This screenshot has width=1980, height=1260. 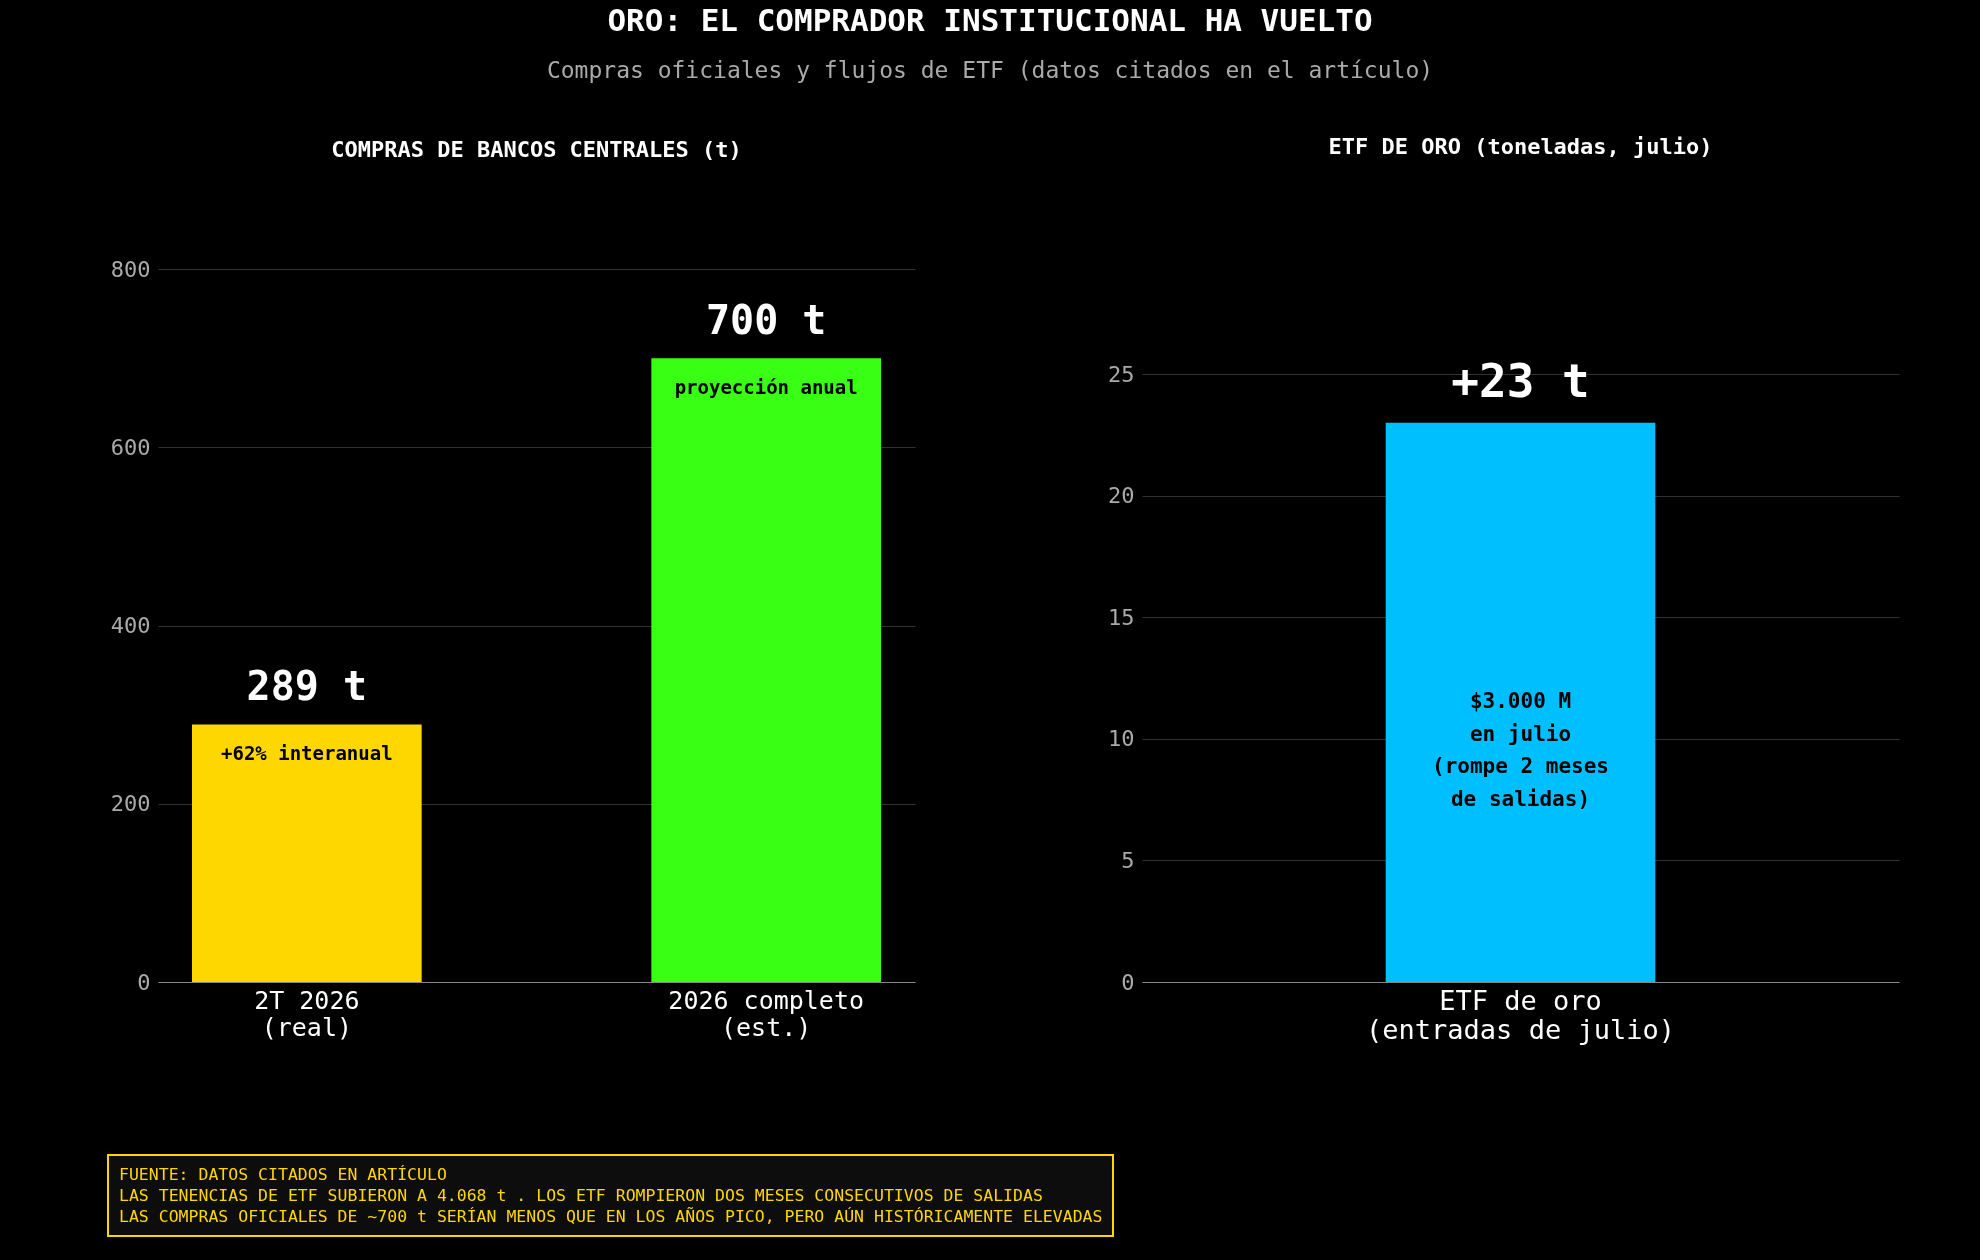 I want to click on data-label: 289 t, so click(x=307, y=686).